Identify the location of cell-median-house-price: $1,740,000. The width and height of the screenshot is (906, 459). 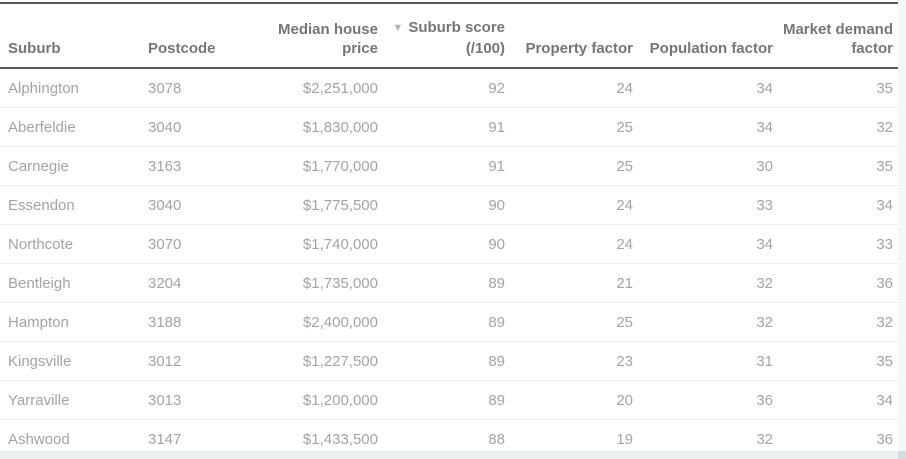
(313, 244).